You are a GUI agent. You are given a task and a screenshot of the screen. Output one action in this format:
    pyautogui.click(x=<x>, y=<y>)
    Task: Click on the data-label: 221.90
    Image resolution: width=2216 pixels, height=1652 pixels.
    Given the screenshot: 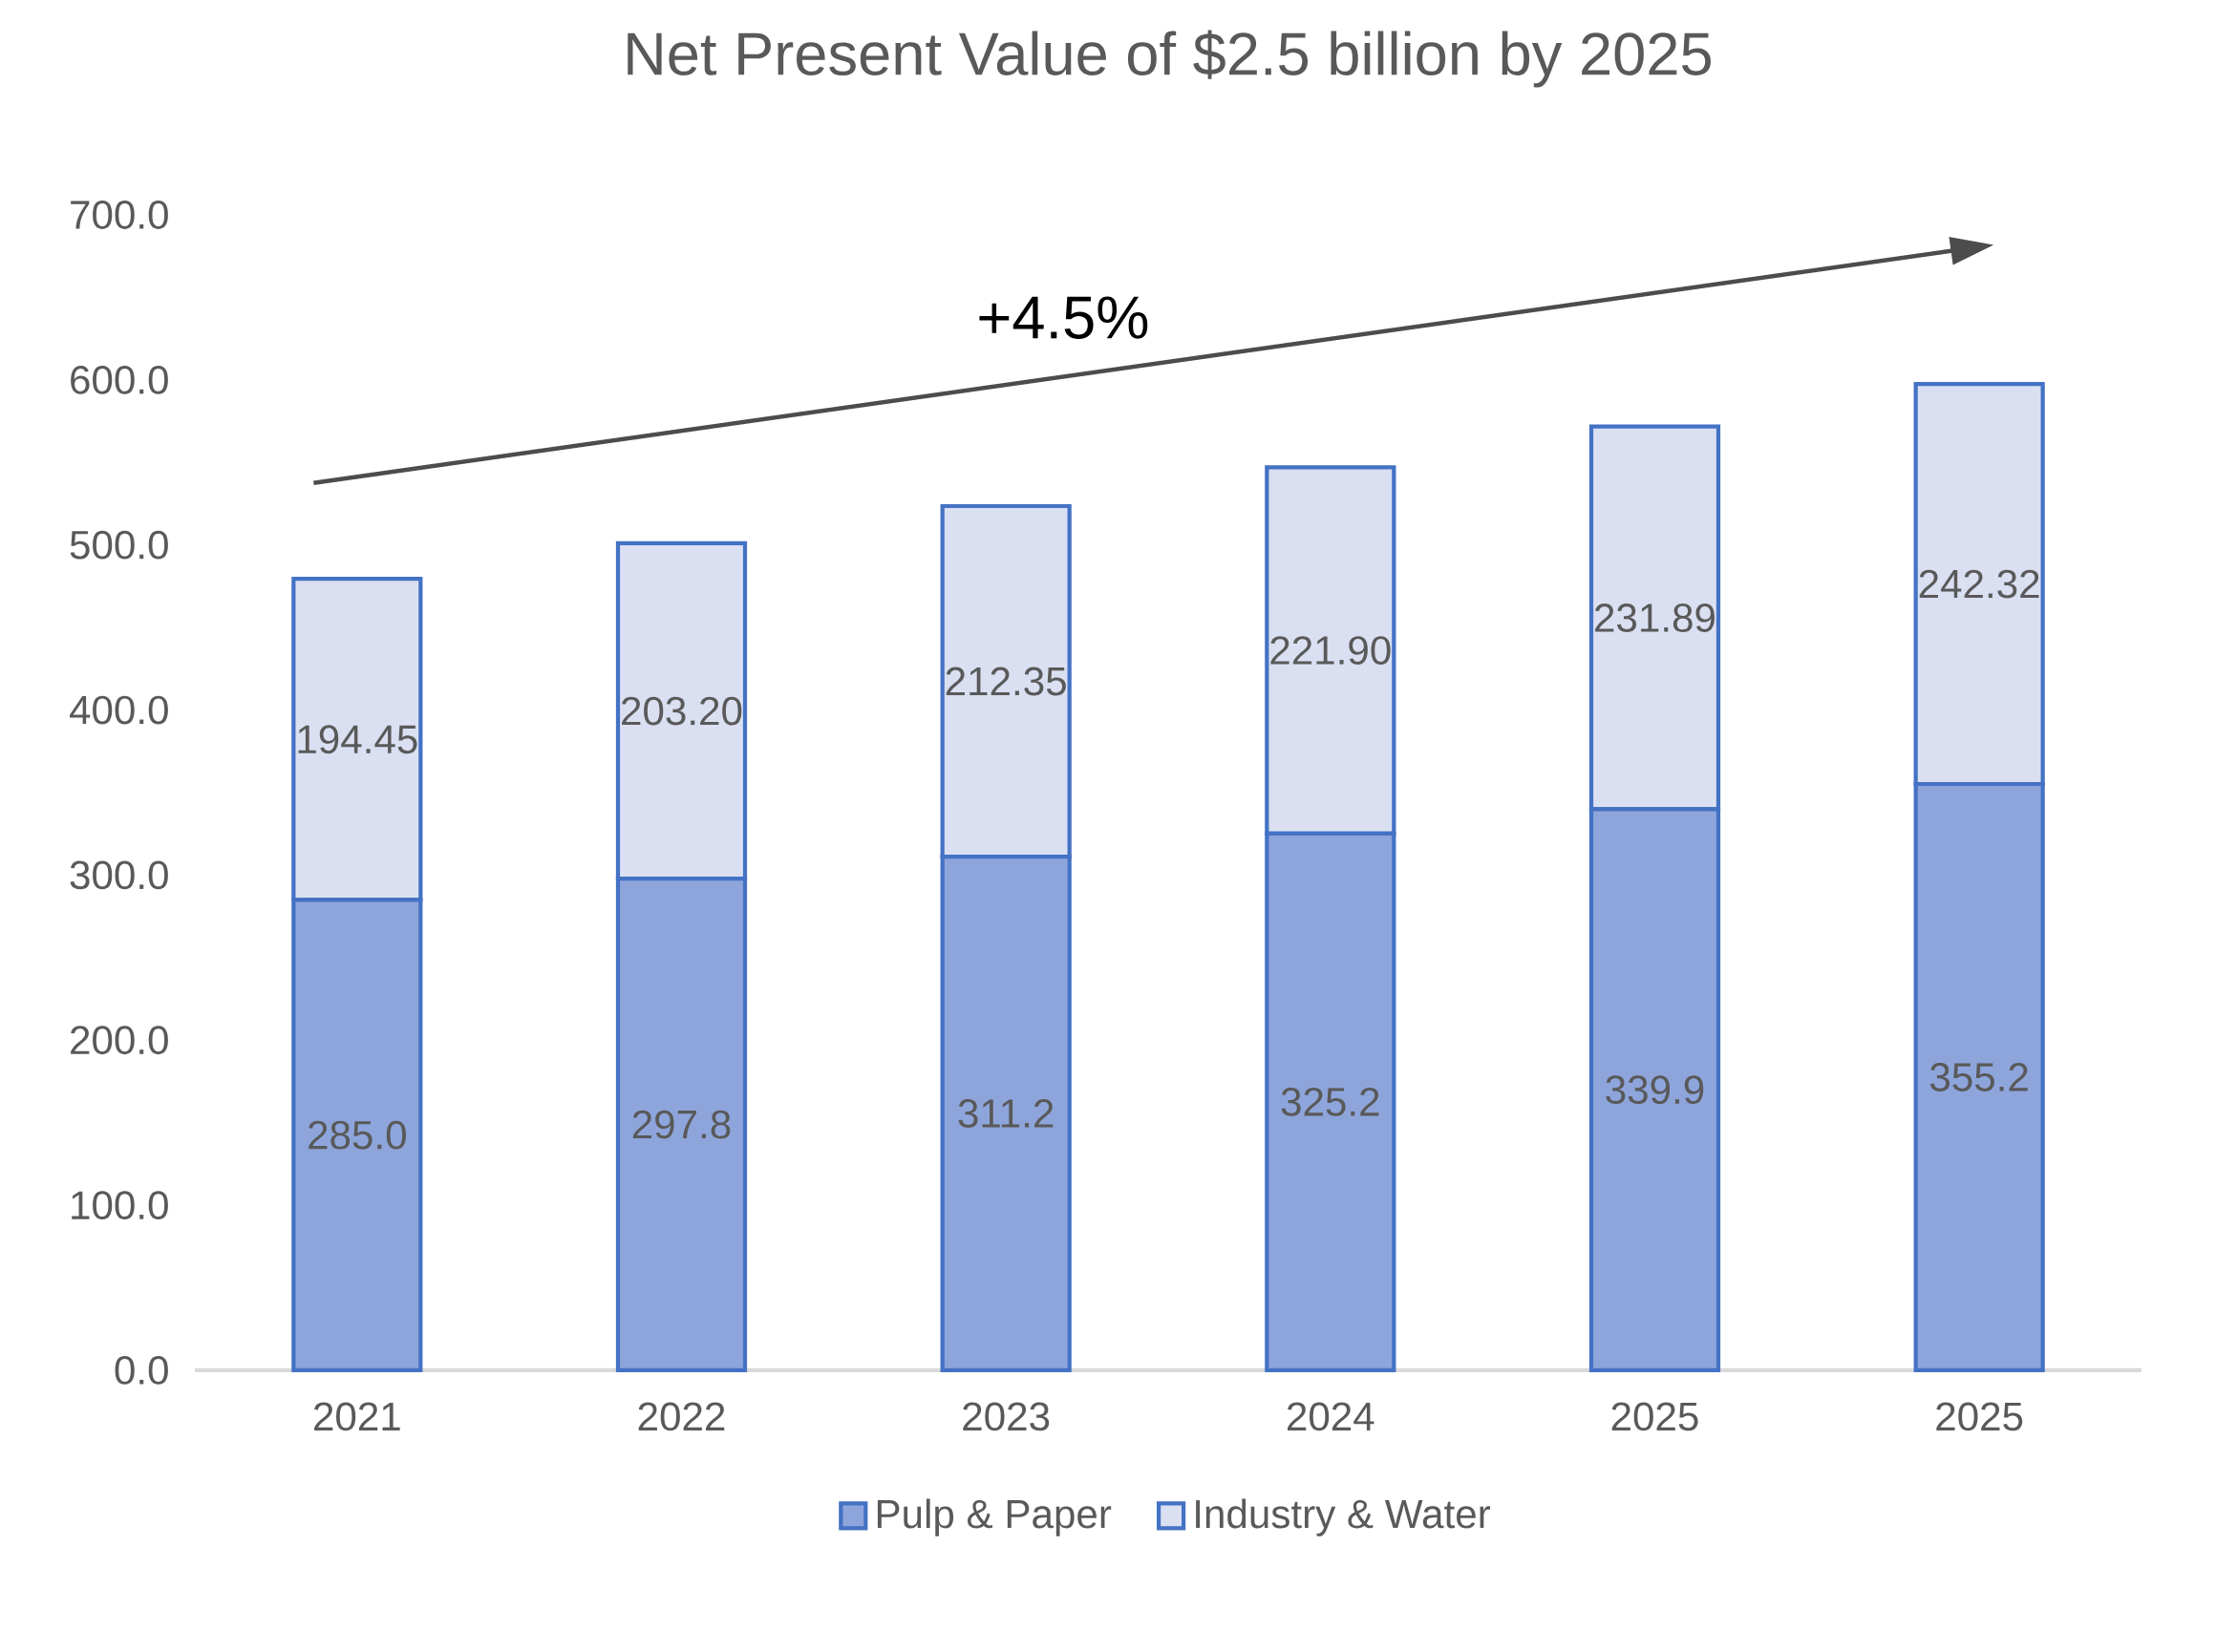 What is the action you would take?
    pyautogui.click(x=1330, y=650)
    